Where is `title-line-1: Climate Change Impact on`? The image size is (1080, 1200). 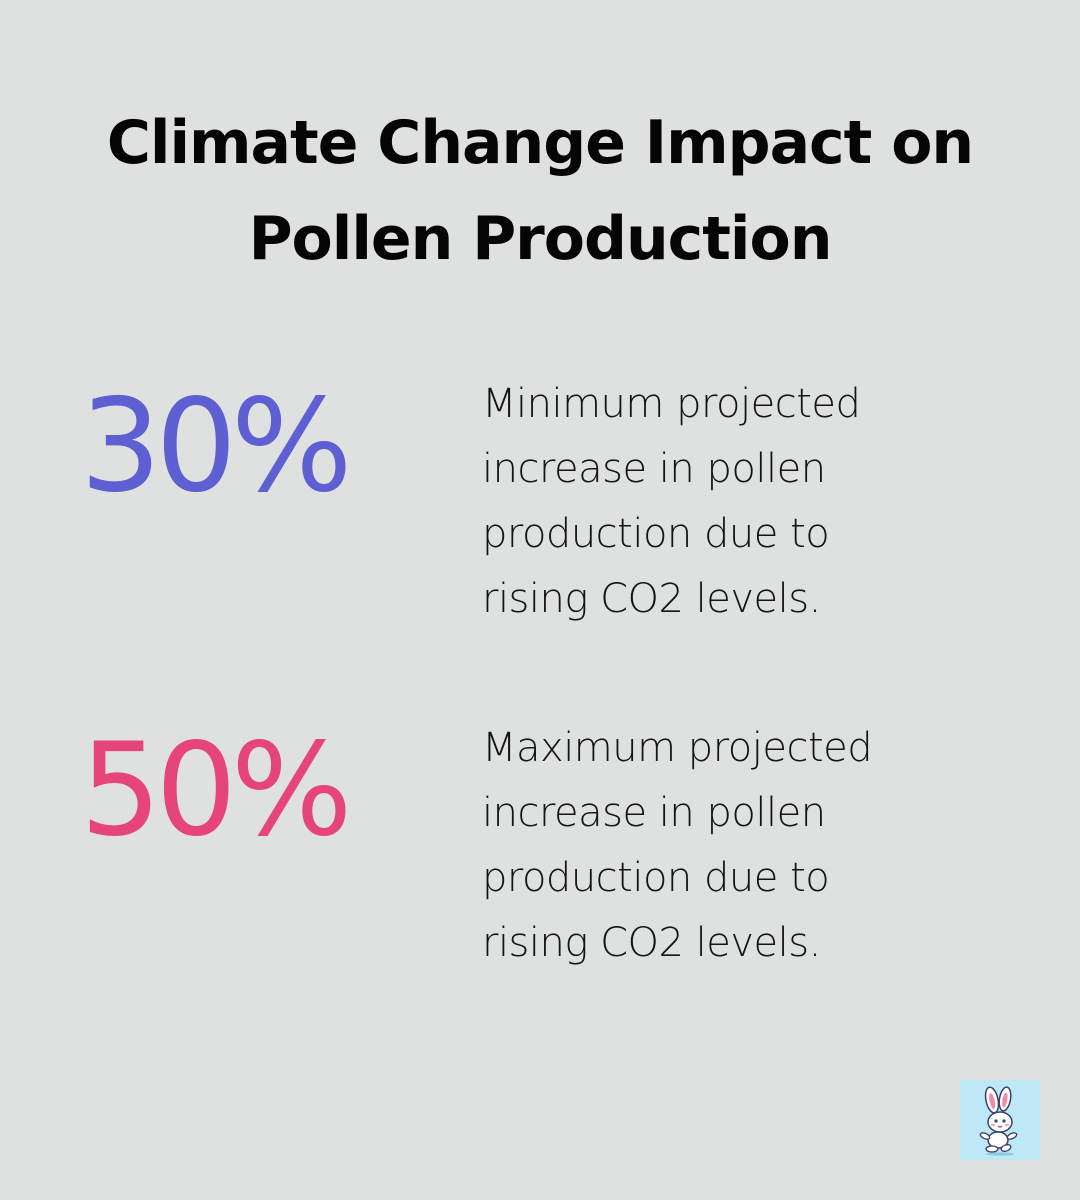
title-line-1: Climate Change Impact on is located at coordinates (540, 143).